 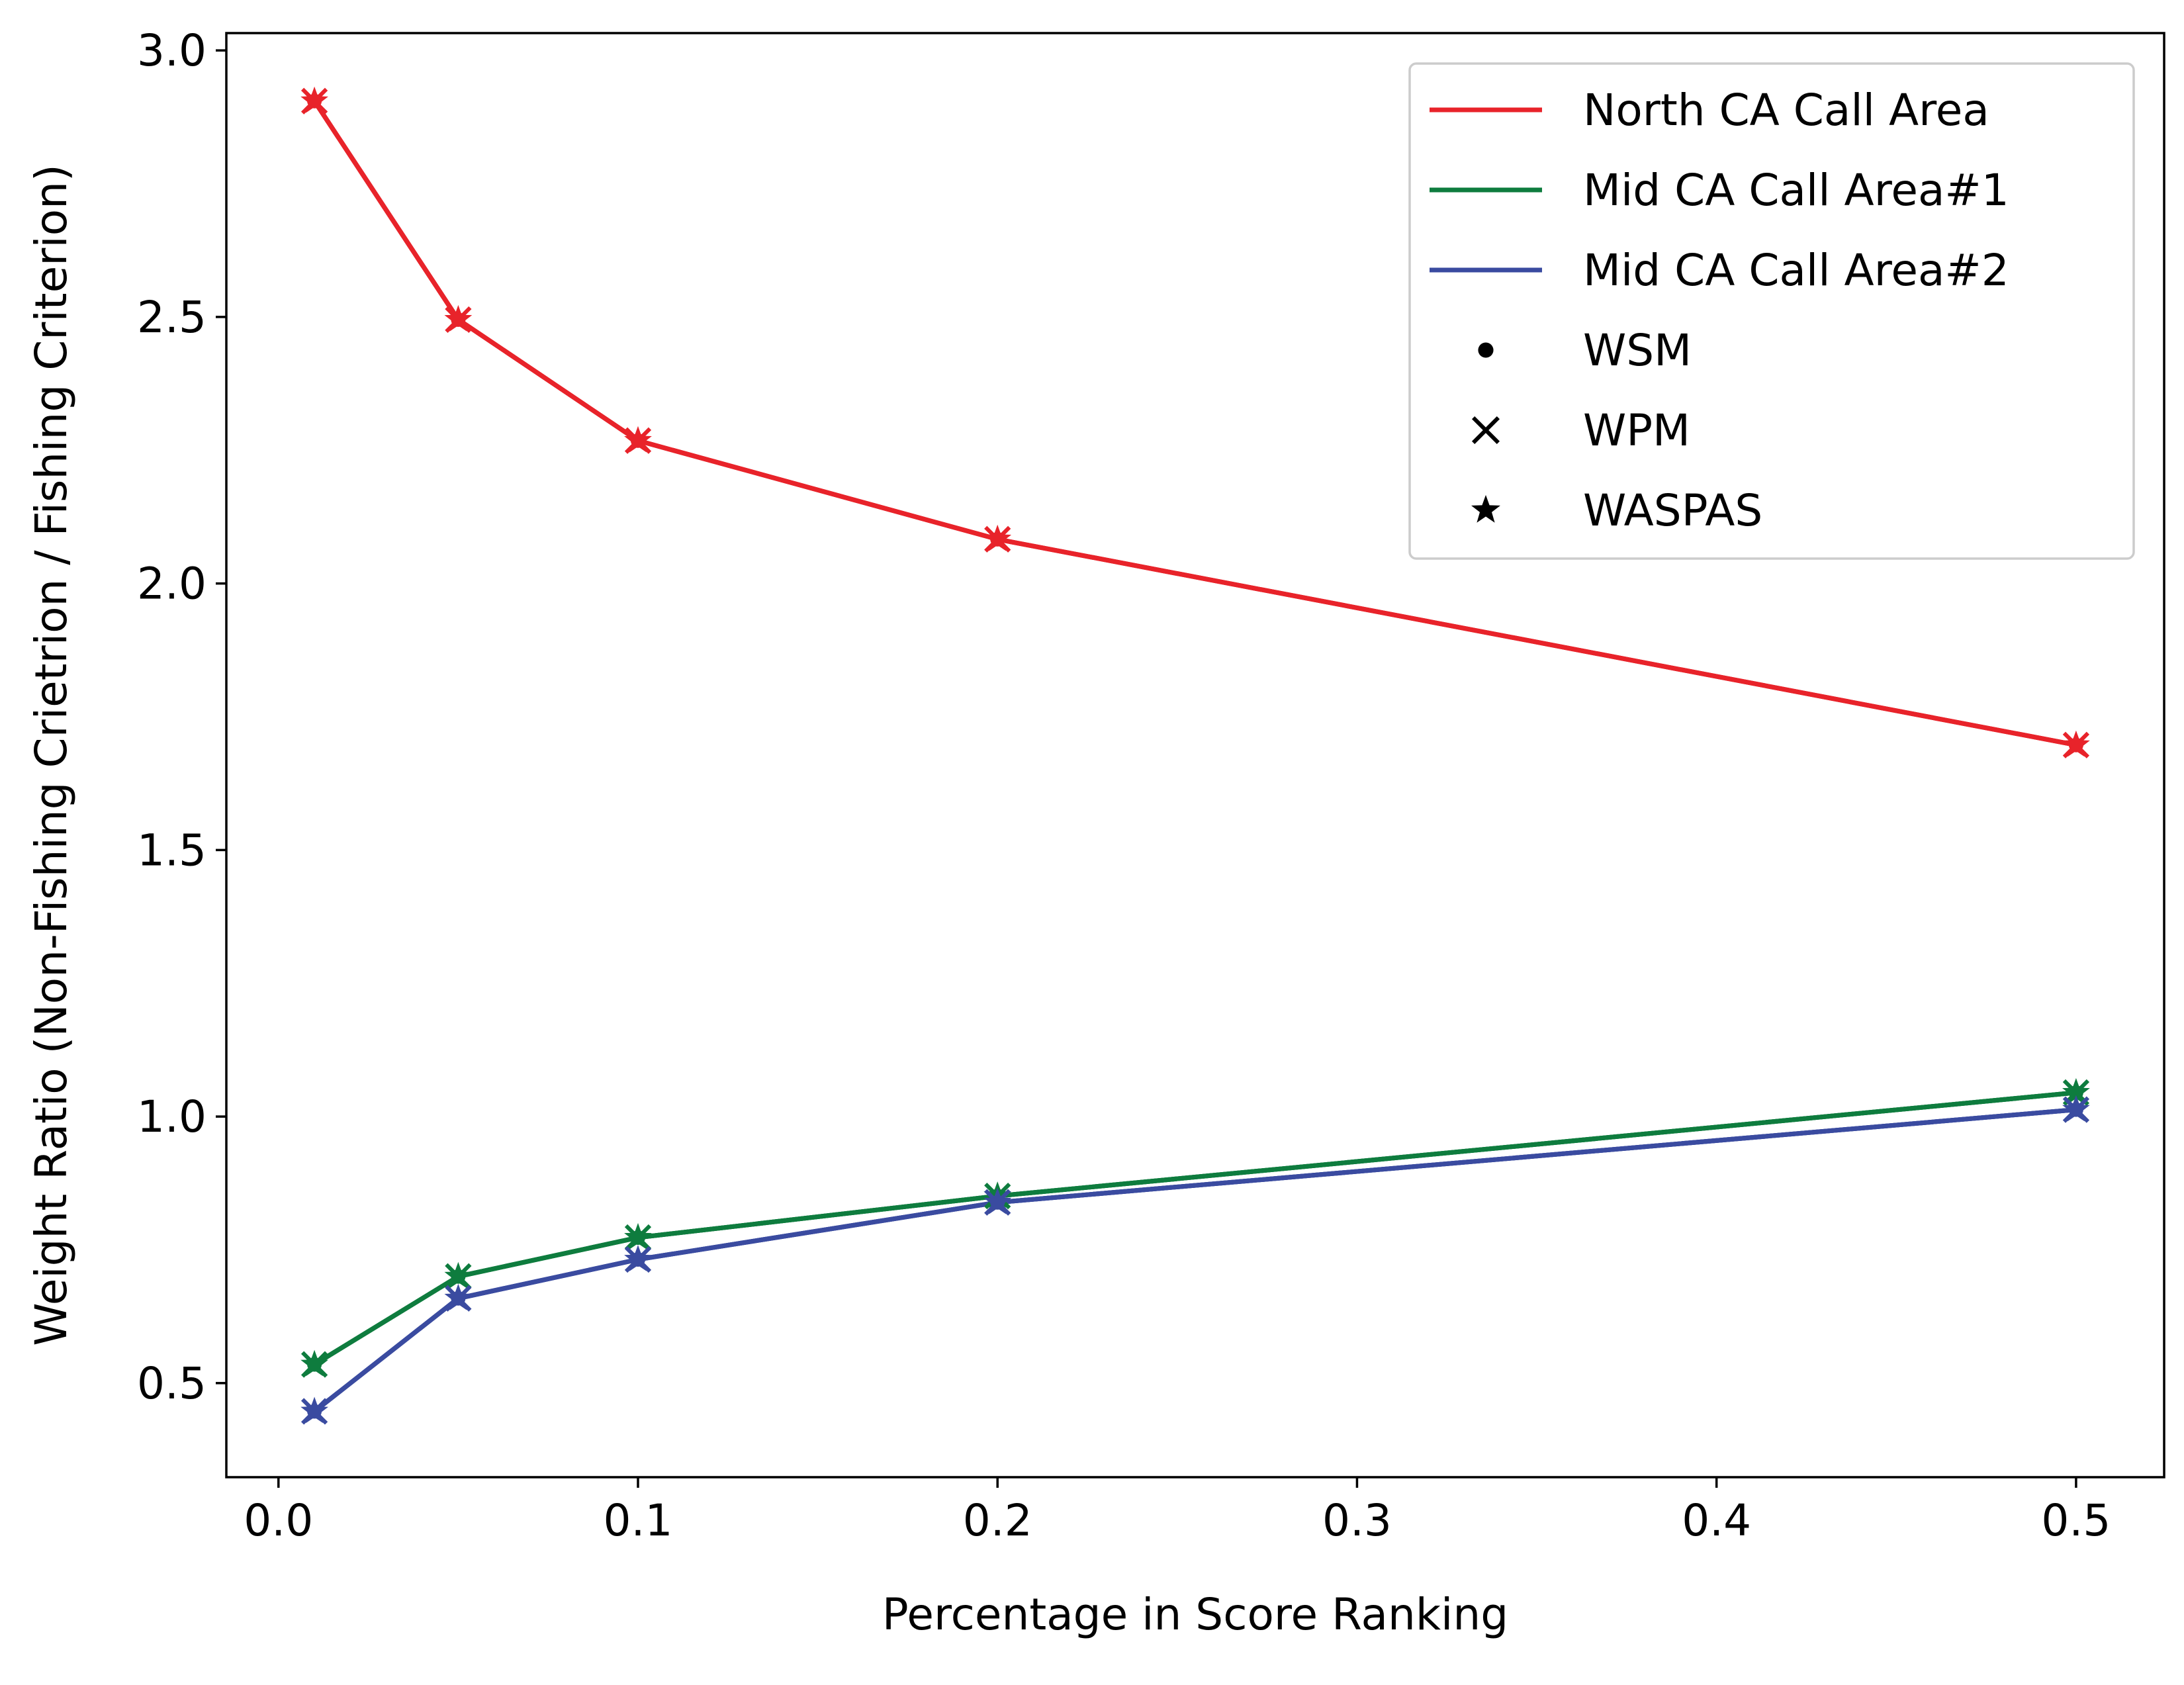 What do you see at coordinates (171, 850) in the screenshot?
I see `y-tick-label: 1.5` at bounding box center [171, 850].